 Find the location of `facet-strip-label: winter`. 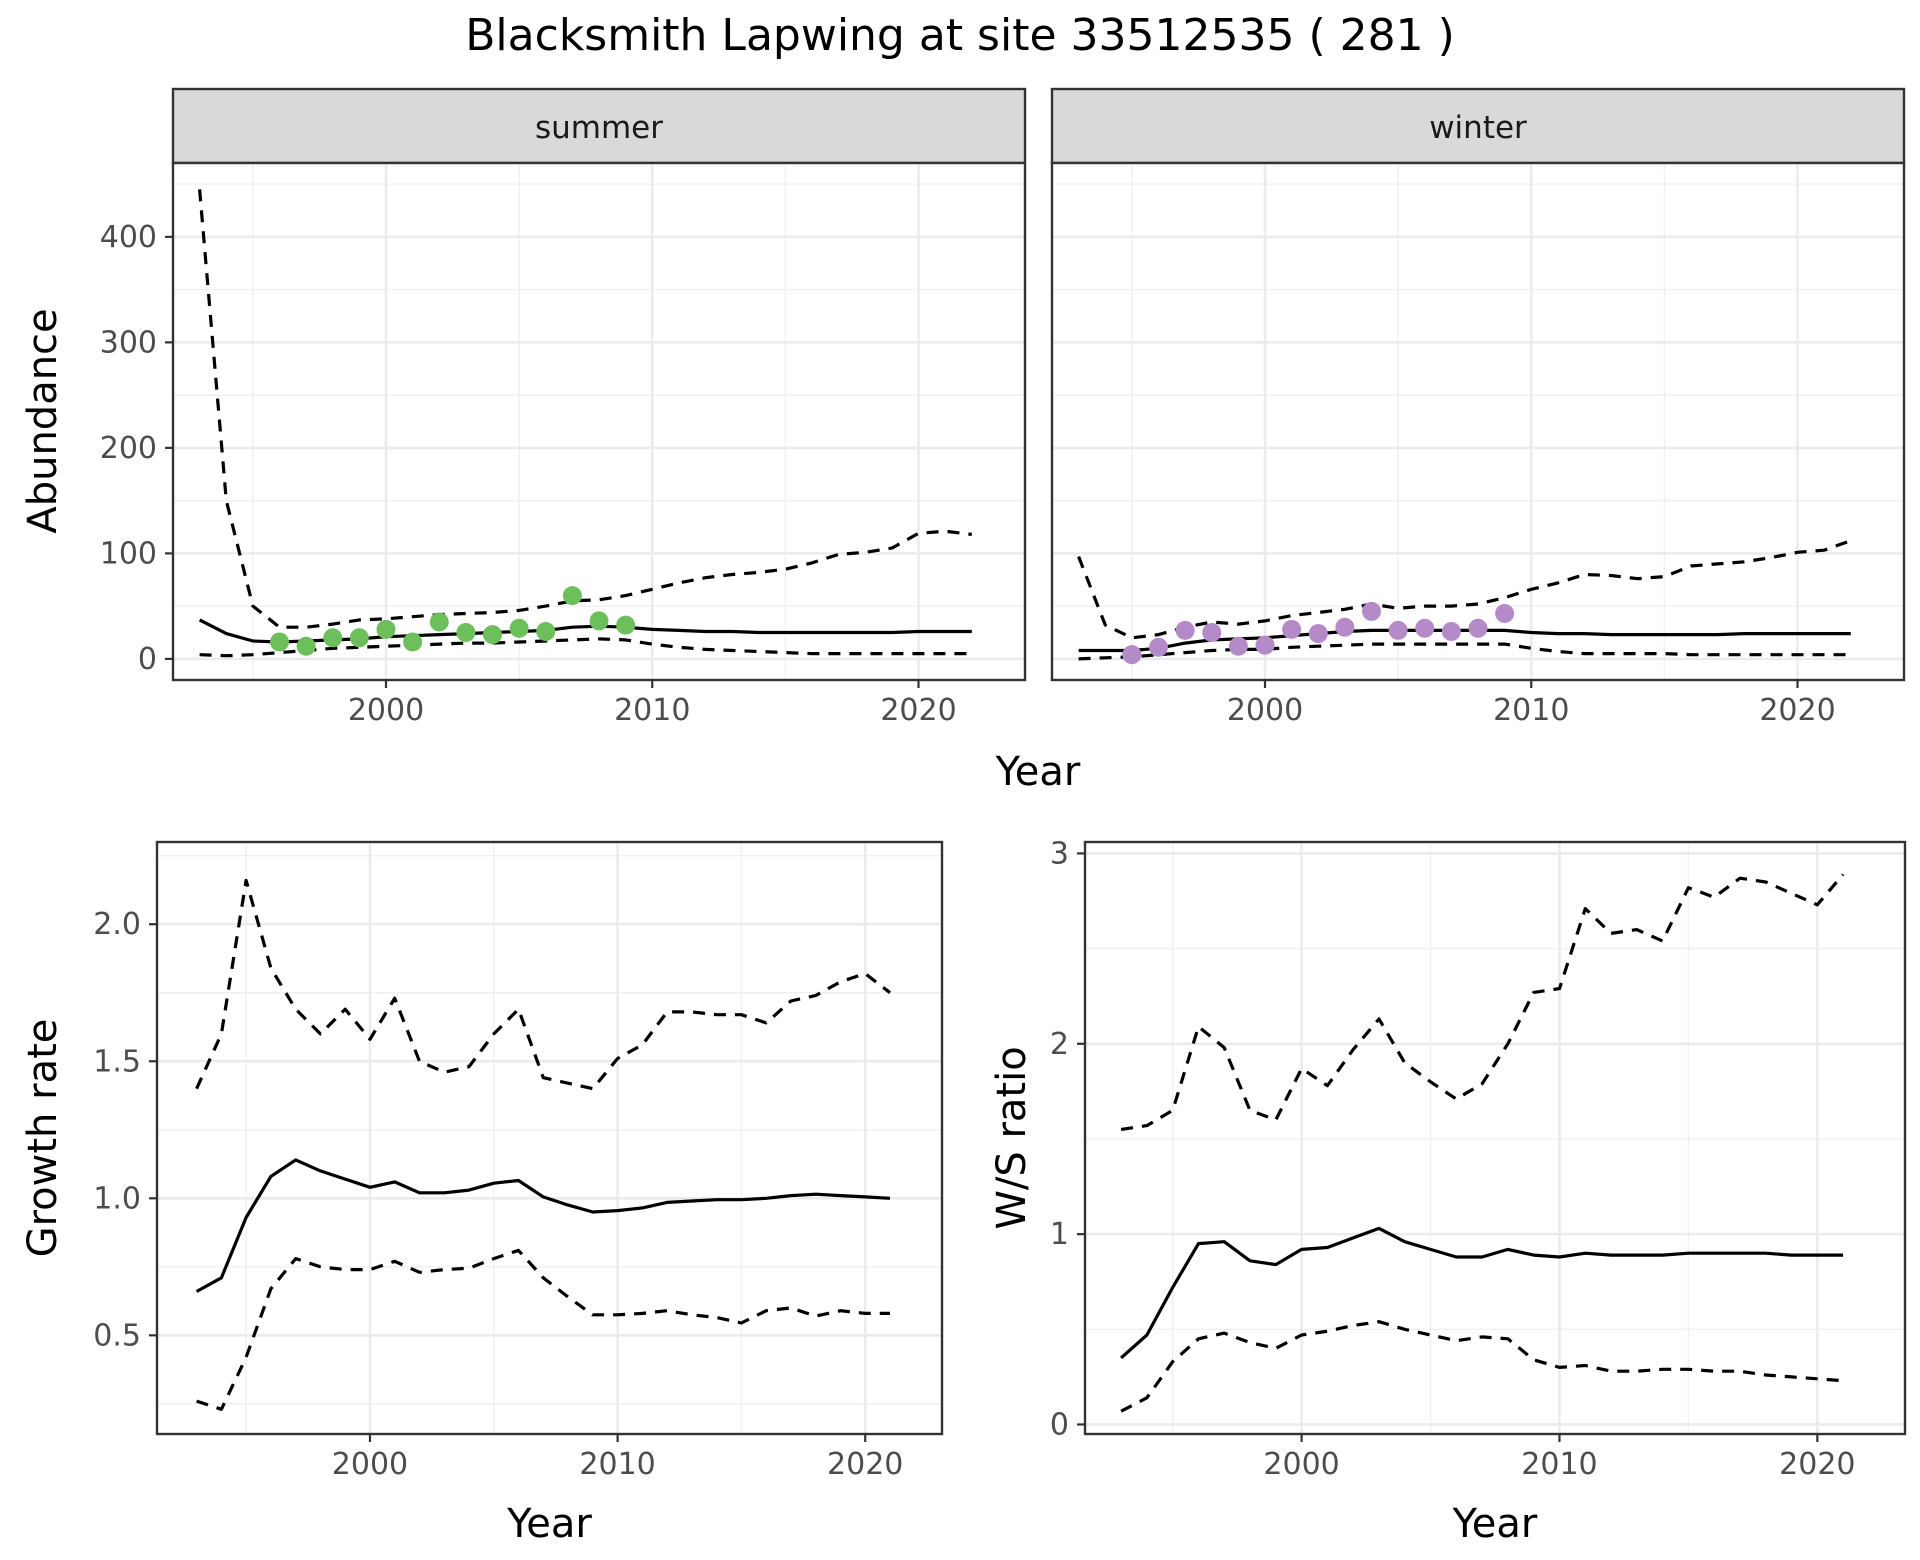

facet-strip-label: winter is located at coordinates (1478, 128).